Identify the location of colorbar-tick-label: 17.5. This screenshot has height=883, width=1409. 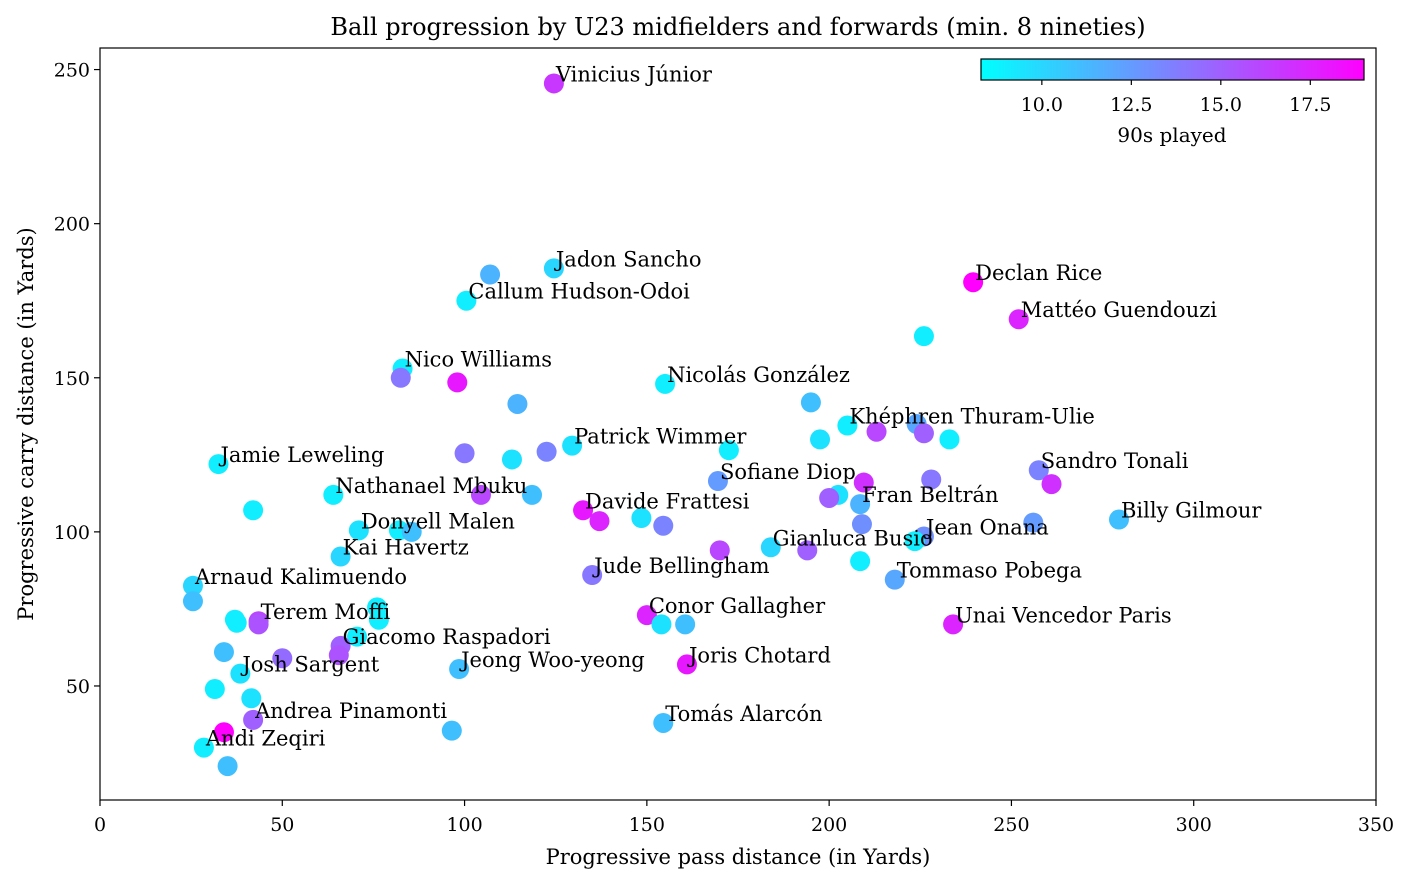
(1310, 105).